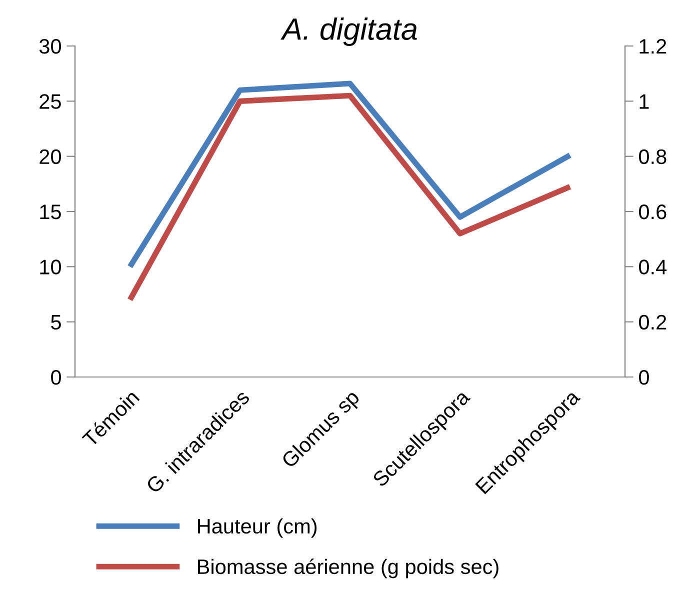 The image size is (693, 597). Describe the element at coordinates (652, 212) in the screenshot. I see `y2-tick-label: 0.6` at that location.